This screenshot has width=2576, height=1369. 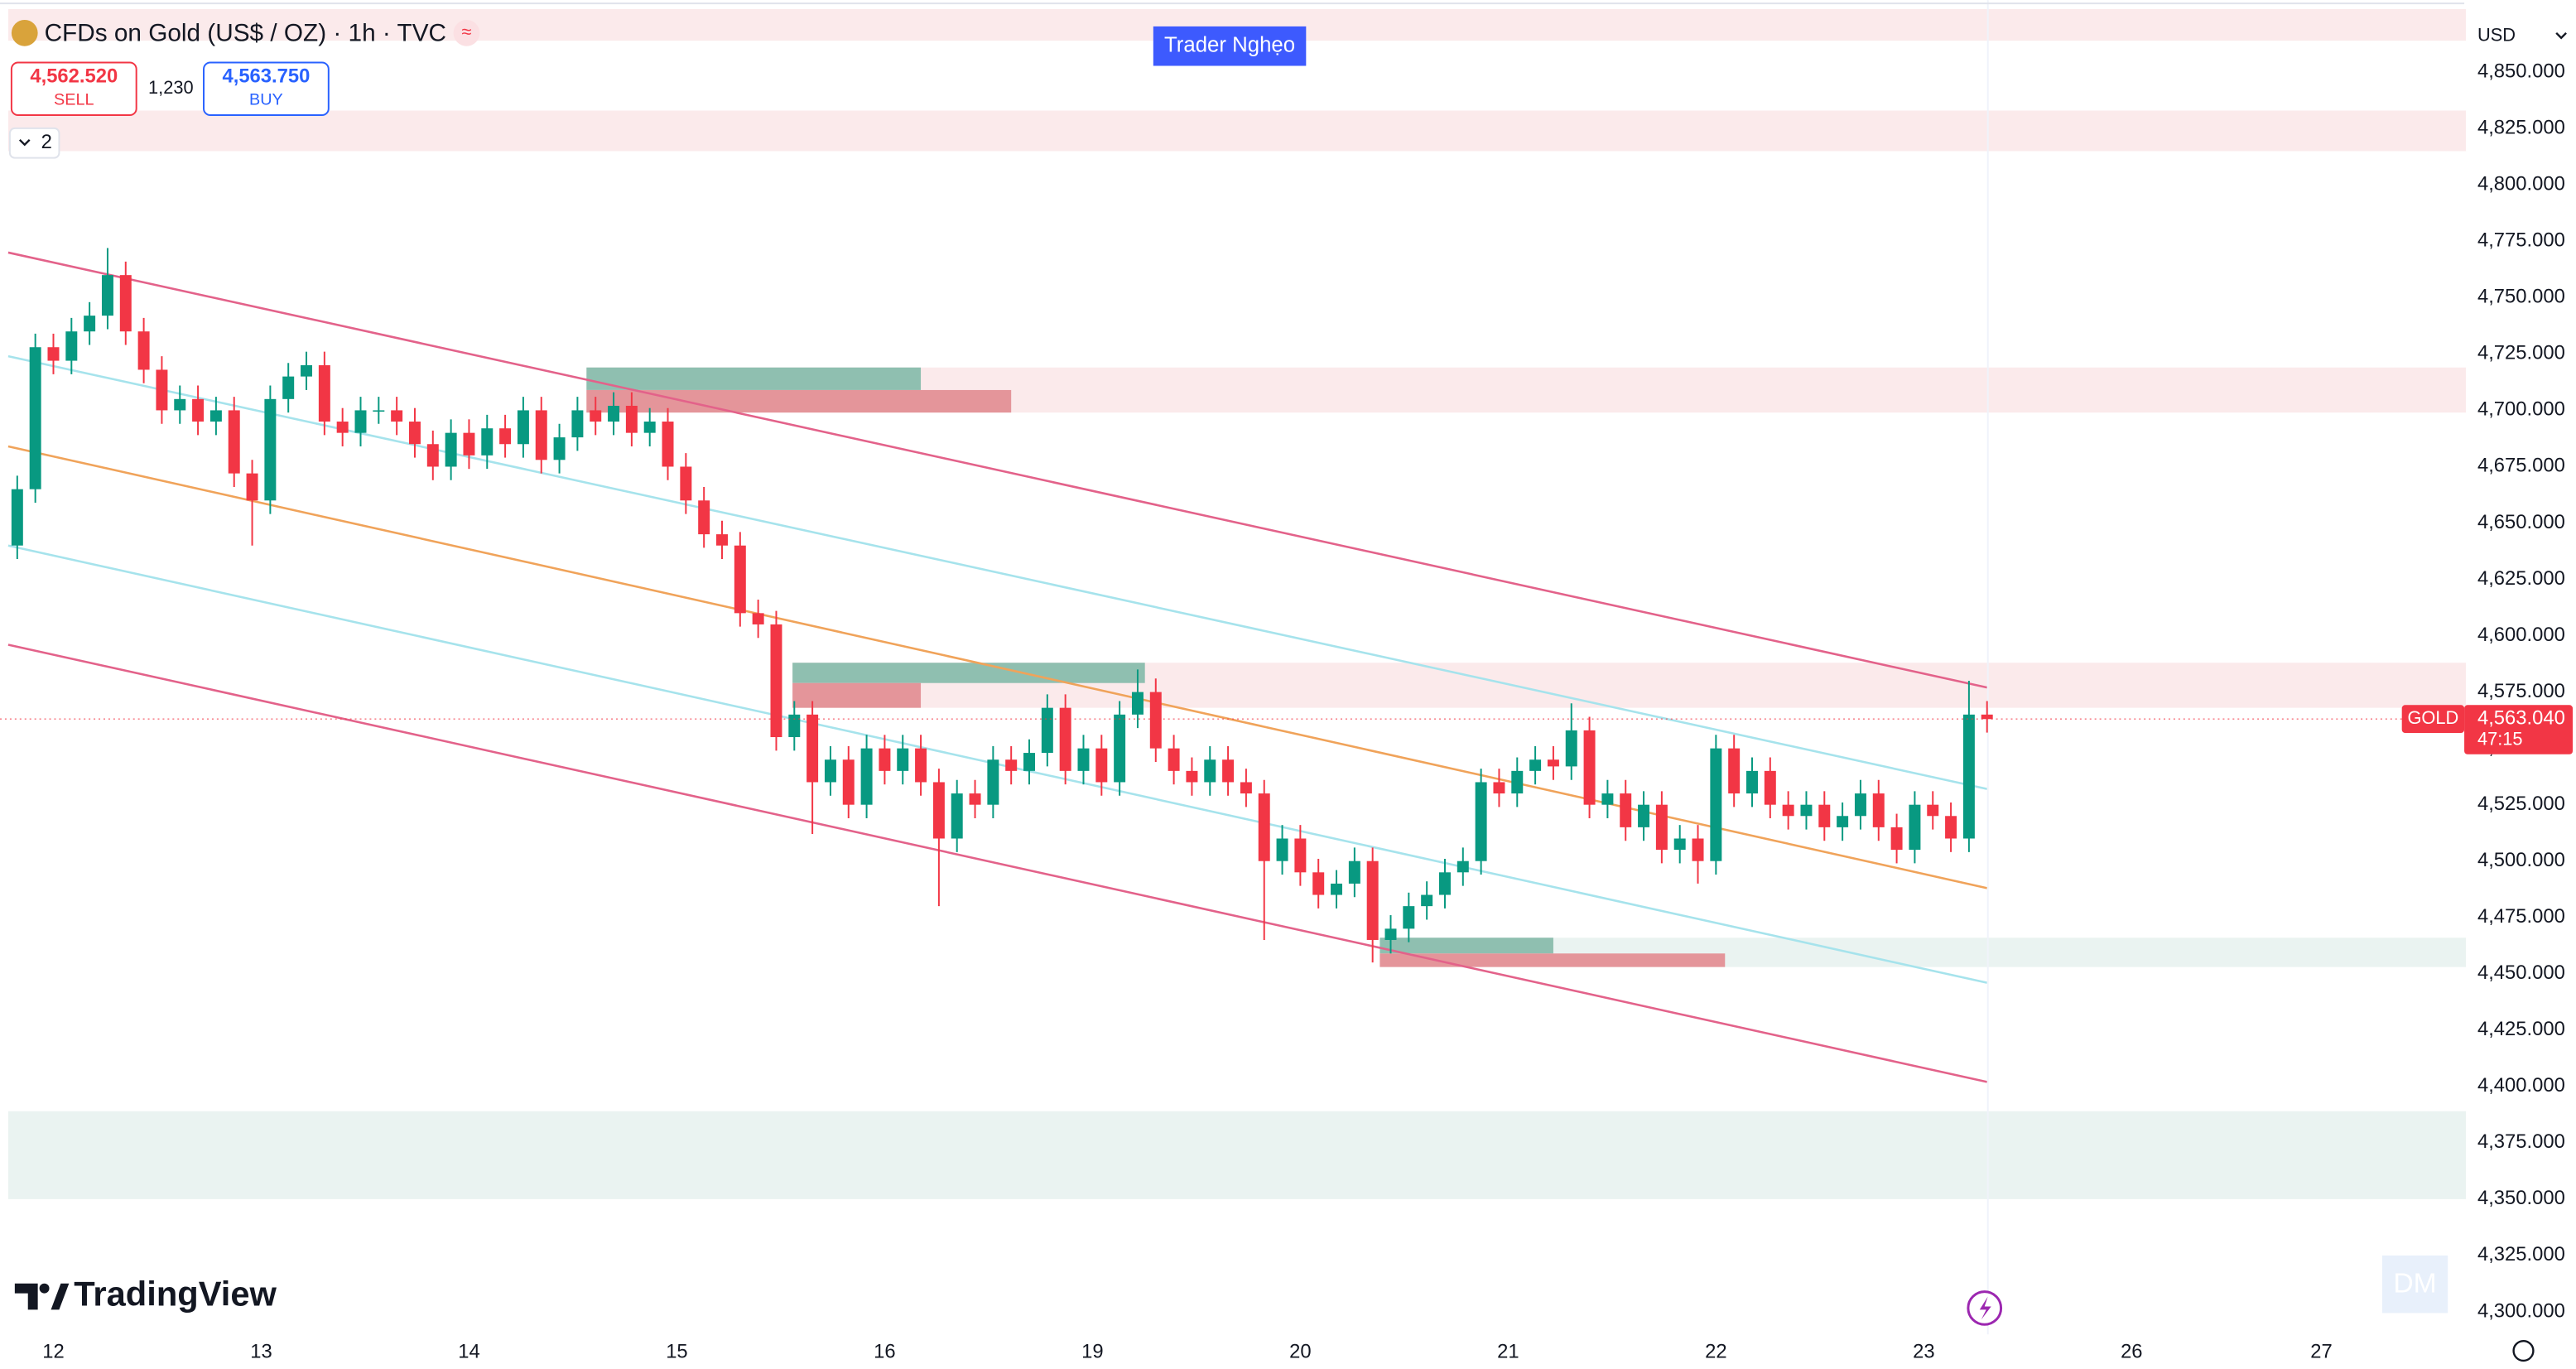 I want to click on status-symbol: ≈, so click(x=466, y=32).